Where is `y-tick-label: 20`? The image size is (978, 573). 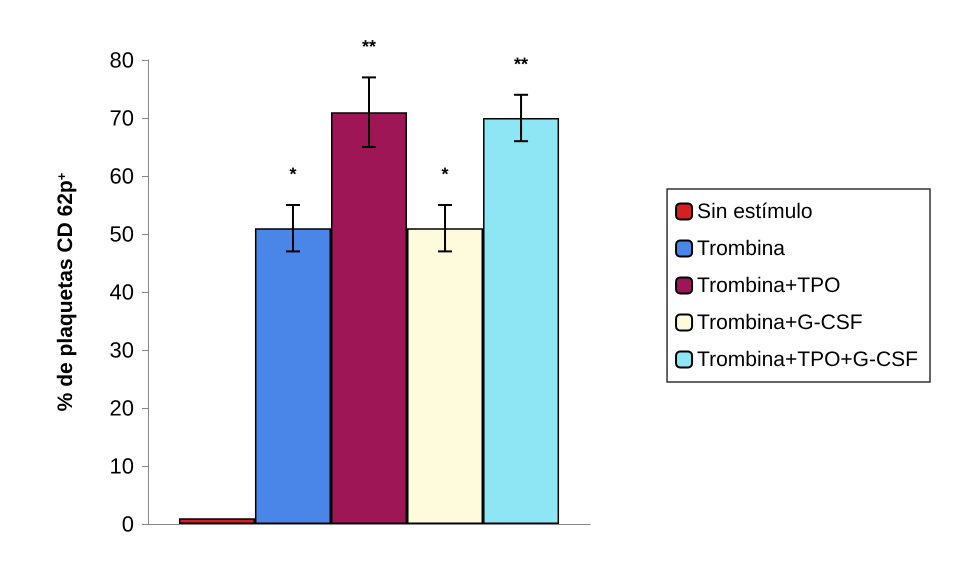 y-tick-label: 20 is located at coordinates (122, 408).